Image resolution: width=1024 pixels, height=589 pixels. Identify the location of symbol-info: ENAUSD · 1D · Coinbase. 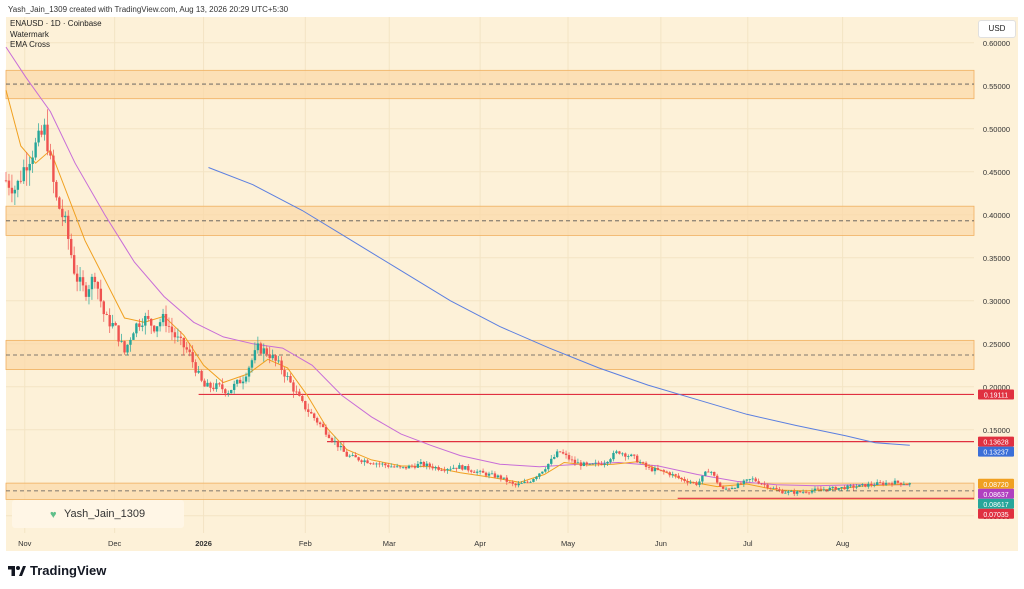
(56, 23).